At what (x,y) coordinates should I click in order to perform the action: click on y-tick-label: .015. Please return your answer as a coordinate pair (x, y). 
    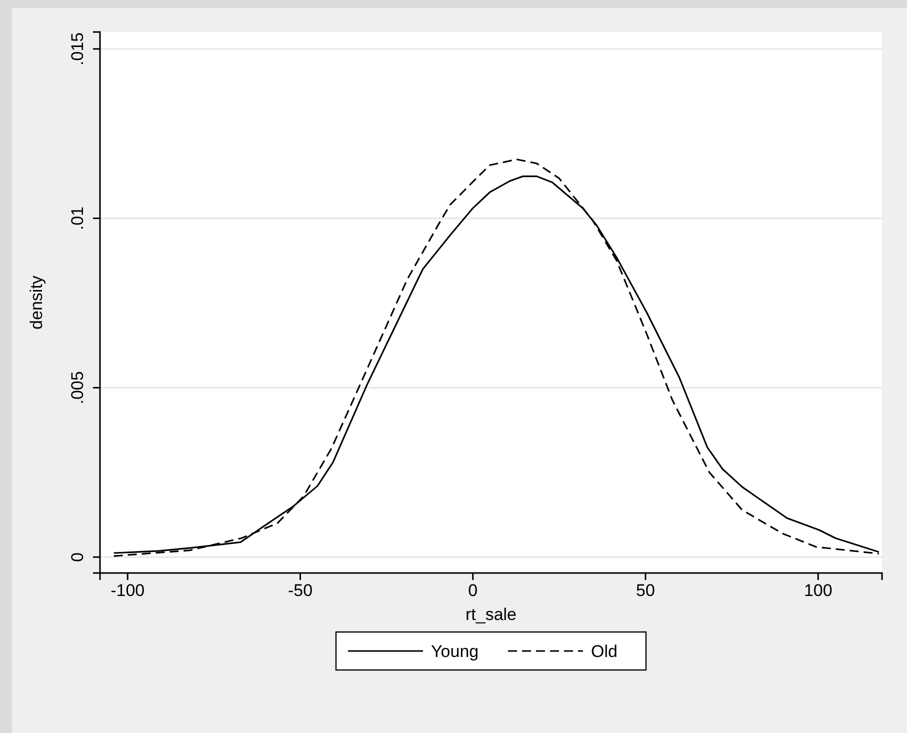
    Looking at the image, I should click on (77, 49).